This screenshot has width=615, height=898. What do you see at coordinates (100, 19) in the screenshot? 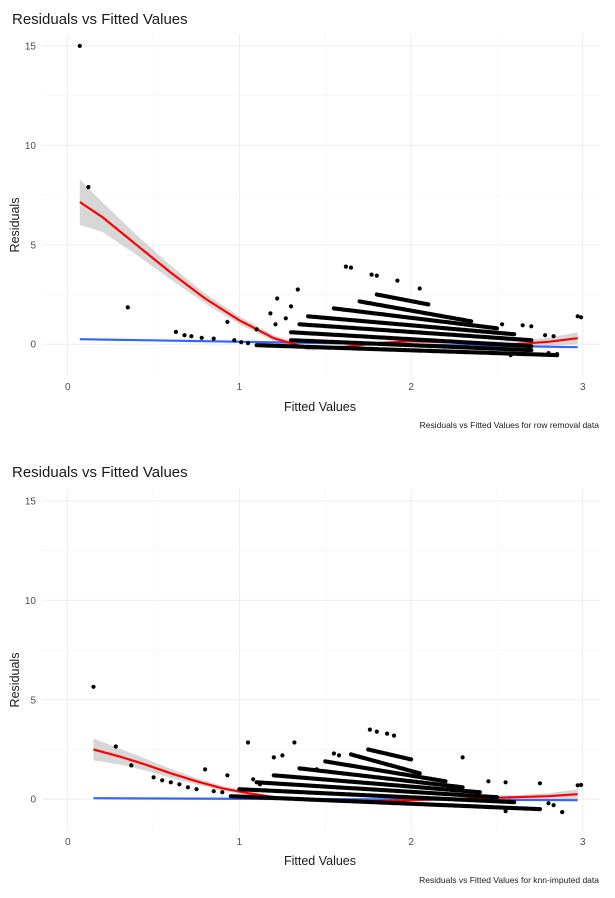
I see `chart-title: Residuals vs Fitted Values` at bounding box center [100, 19].